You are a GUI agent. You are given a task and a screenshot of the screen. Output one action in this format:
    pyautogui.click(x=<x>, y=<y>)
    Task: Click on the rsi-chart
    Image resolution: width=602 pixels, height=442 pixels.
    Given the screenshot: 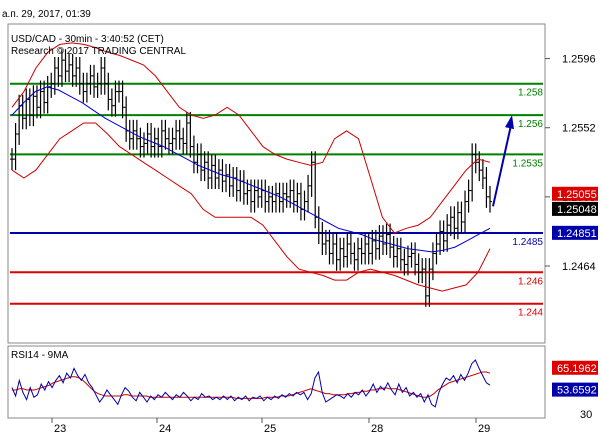 What is the action you would take?
    pyautogui.click(x=251, y=383)
    